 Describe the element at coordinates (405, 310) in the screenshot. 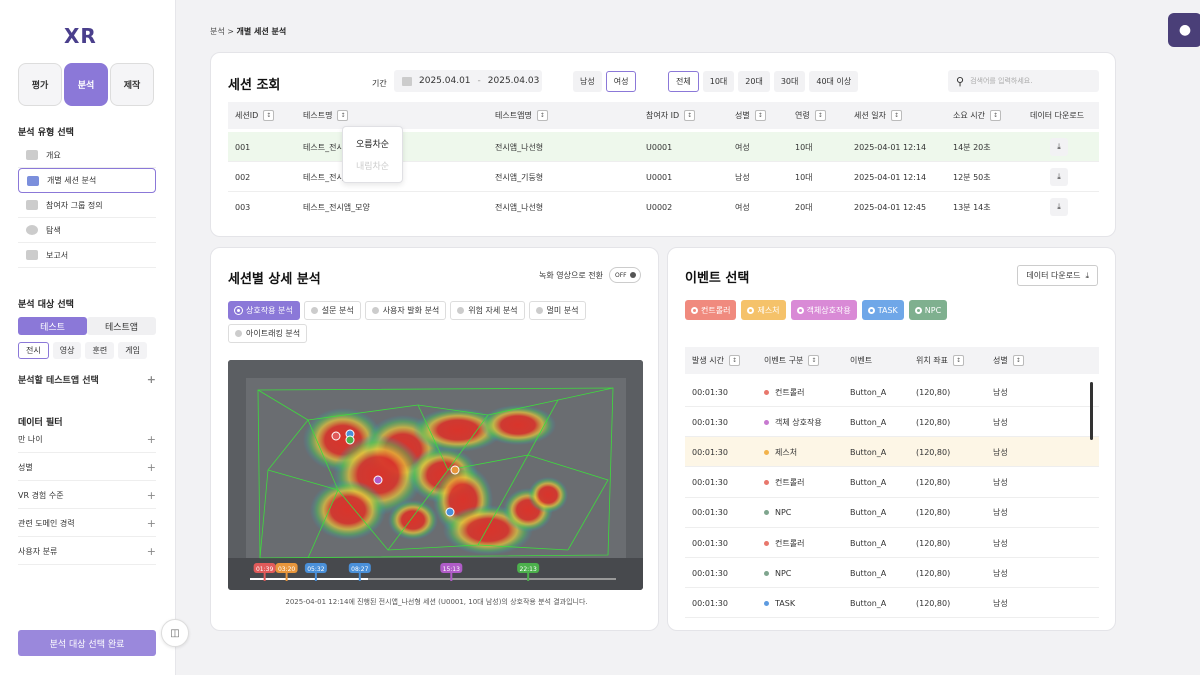

I see `tab-speech: 사용자 발화 분석` at that location.